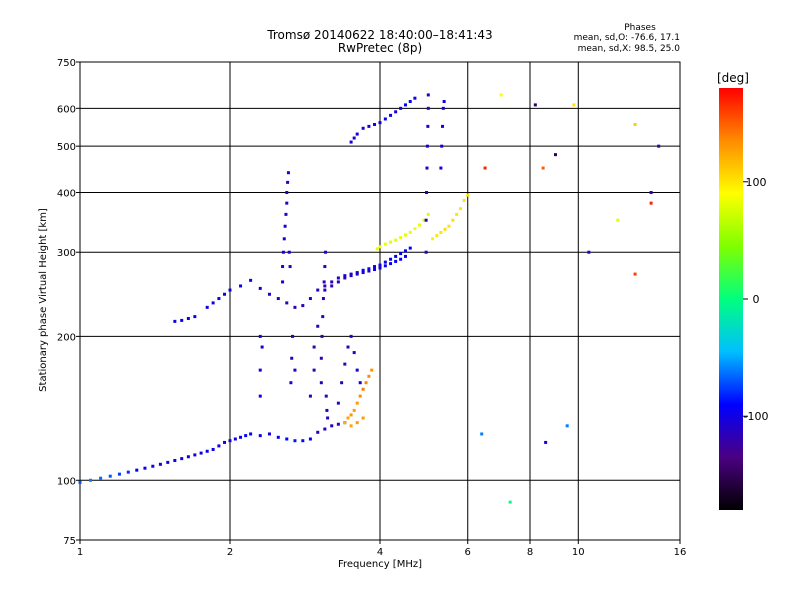  Describe the element at coordinates (756, 182) in the screenshot. I see `colorbar-tick-label: 100` at that location.